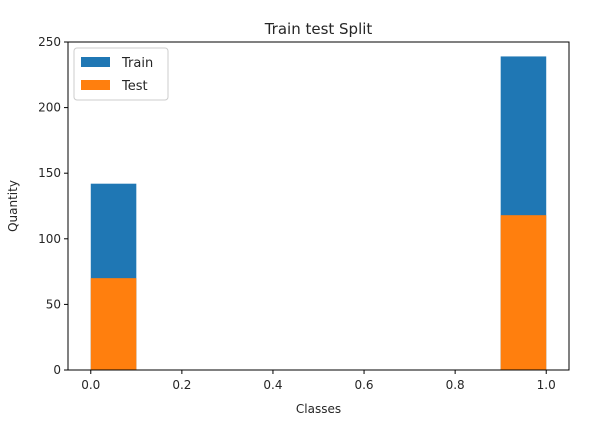 This screenshot has height=426, width=596. Describe the element at coordinates (57, 370) in the screenshot. I see `y-tick-label: 0` at that location.